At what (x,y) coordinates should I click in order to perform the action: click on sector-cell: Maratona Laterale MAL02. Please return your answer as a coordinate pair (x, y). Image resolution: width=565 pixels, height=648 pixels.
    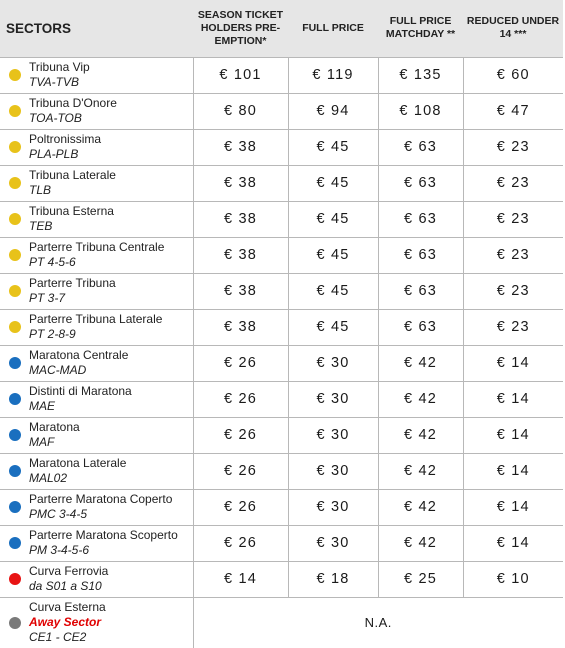
    Looking at the image, I should click on (109, 471).